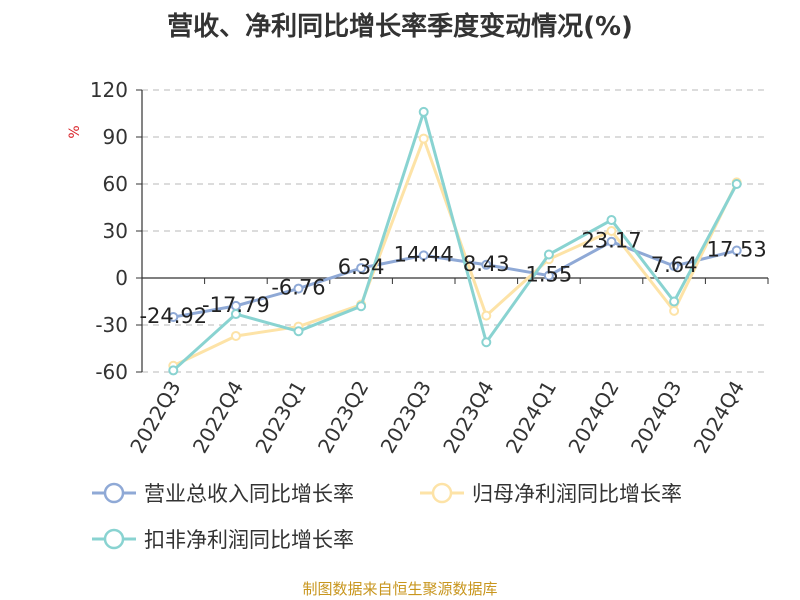  Describe the element at coordinates (280, 417) in the screenshot. I see `x-tick-label: 2023Q1` at that location.